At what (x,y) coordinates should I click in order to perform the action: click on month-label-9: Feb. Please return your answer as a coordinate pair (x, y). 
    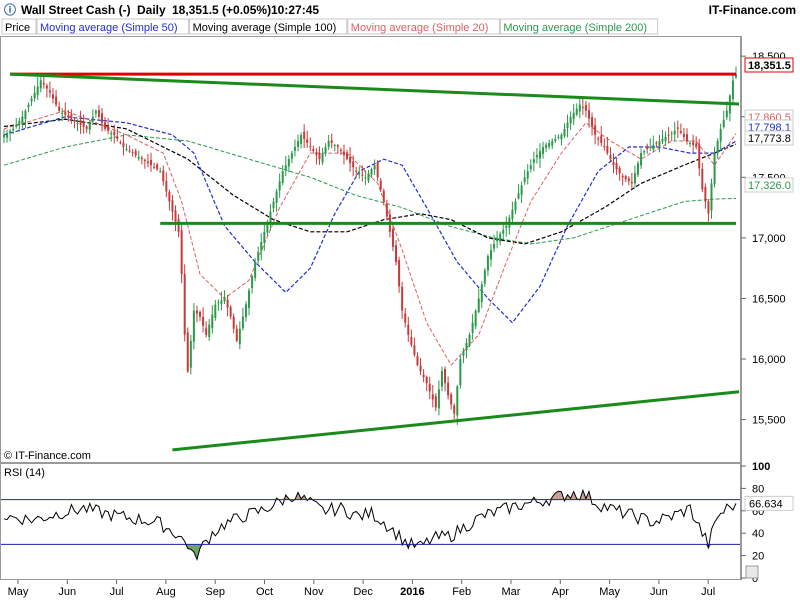
    Looking at the image, I should click on (461, 592).